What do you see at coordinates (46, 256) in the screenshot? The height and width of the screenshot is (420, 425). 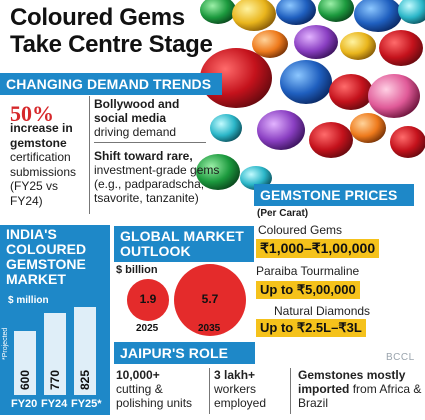 I see `india-market-title: INDIA'S COLOURED GEMSTONE MARKET` at bounding box center [46, 256].